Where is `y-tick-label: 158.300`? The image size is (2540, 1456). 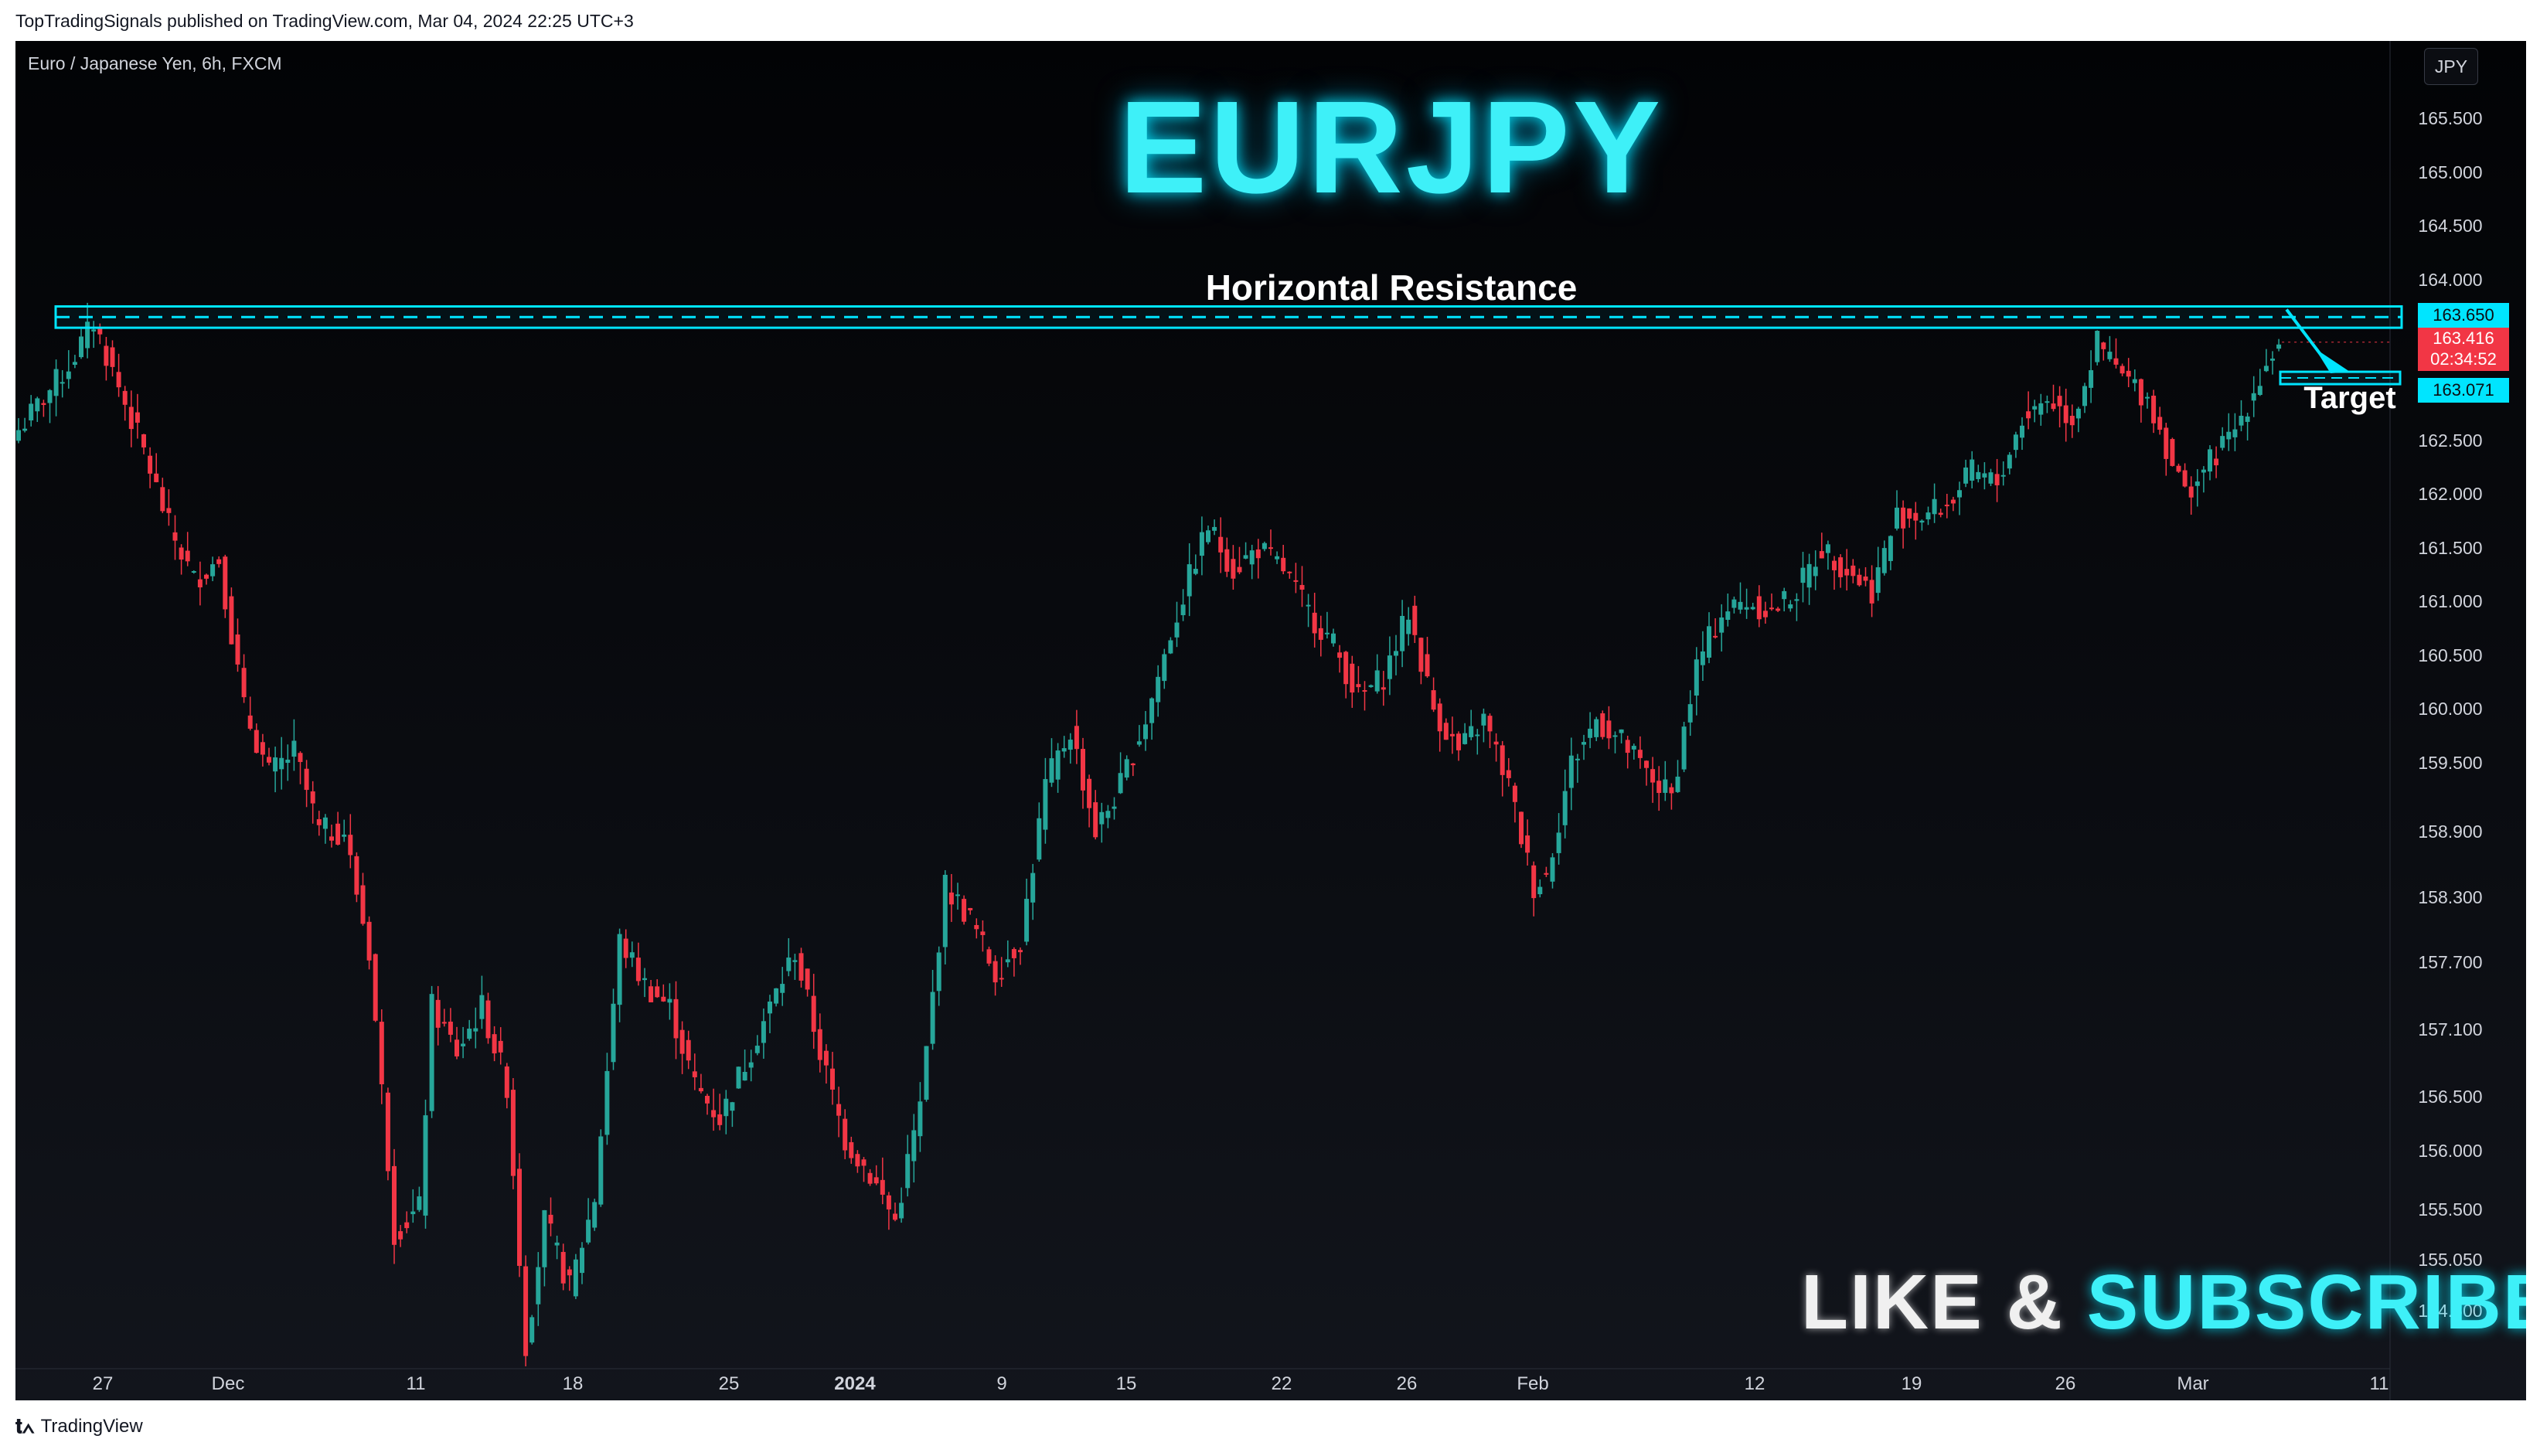 y-tick-label: 158.300 is located at coordinates (2450, 897).